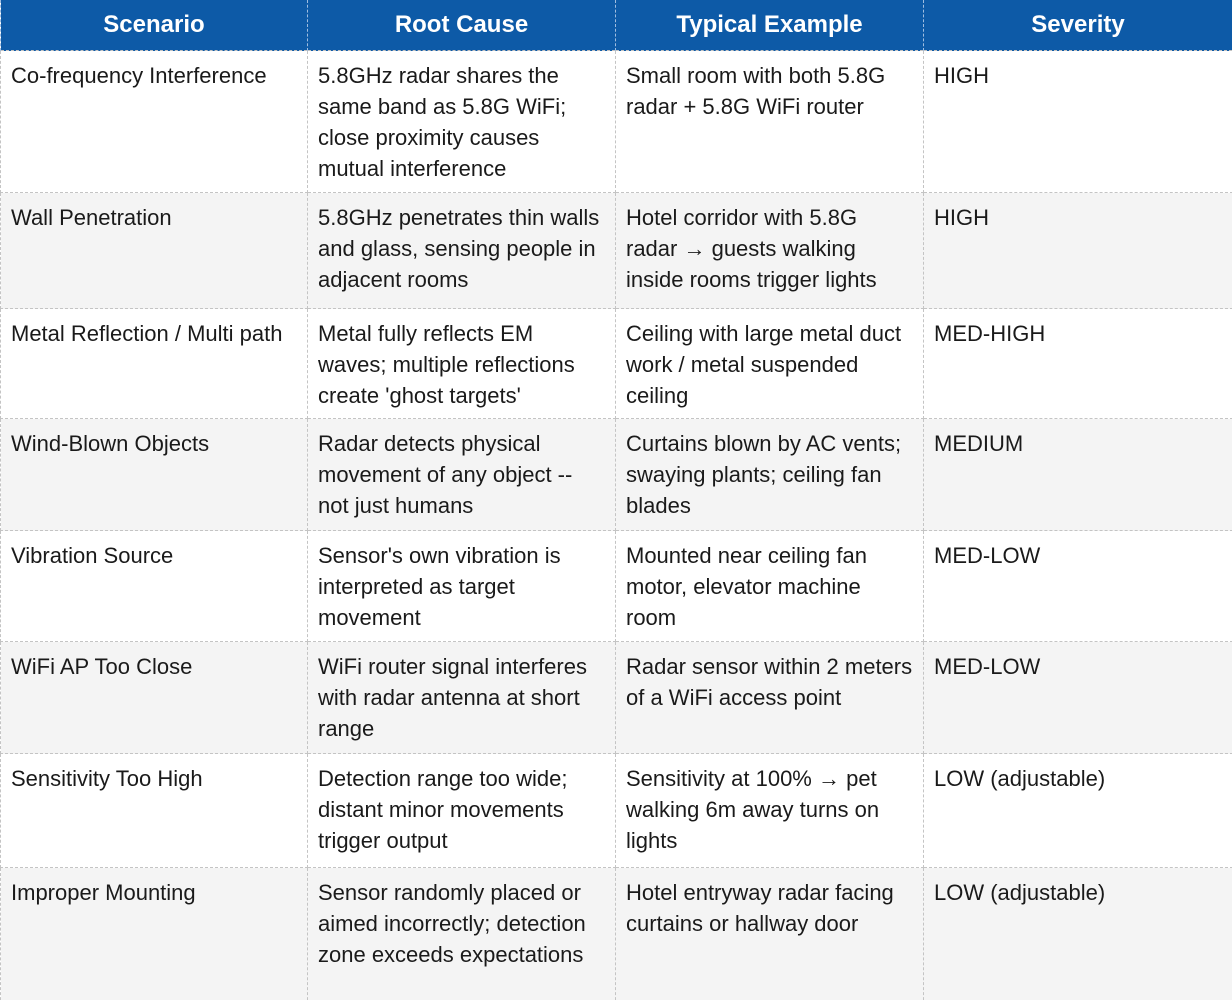 The height and width of the screenshot is (1000, 1232). What do you see at coordinates (154, 933) in the screenshot?
I see `scenario-cell: Improper Mounting` at bounding box center [154, 933].